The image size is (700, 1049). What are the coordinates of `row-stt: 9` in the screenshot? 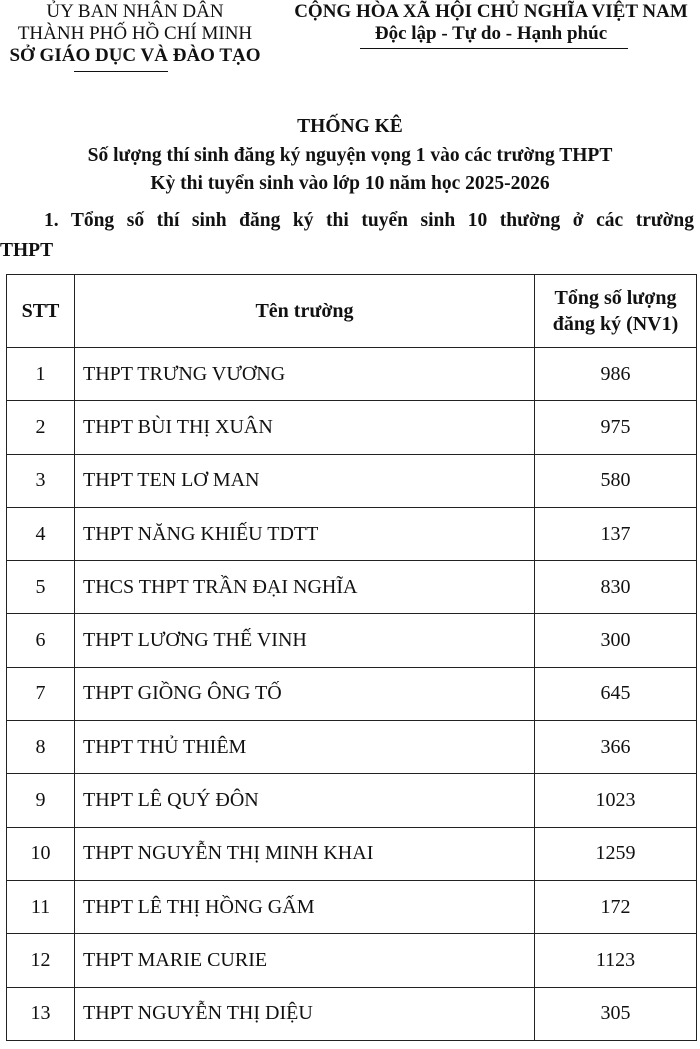 It's located at (40, 800).